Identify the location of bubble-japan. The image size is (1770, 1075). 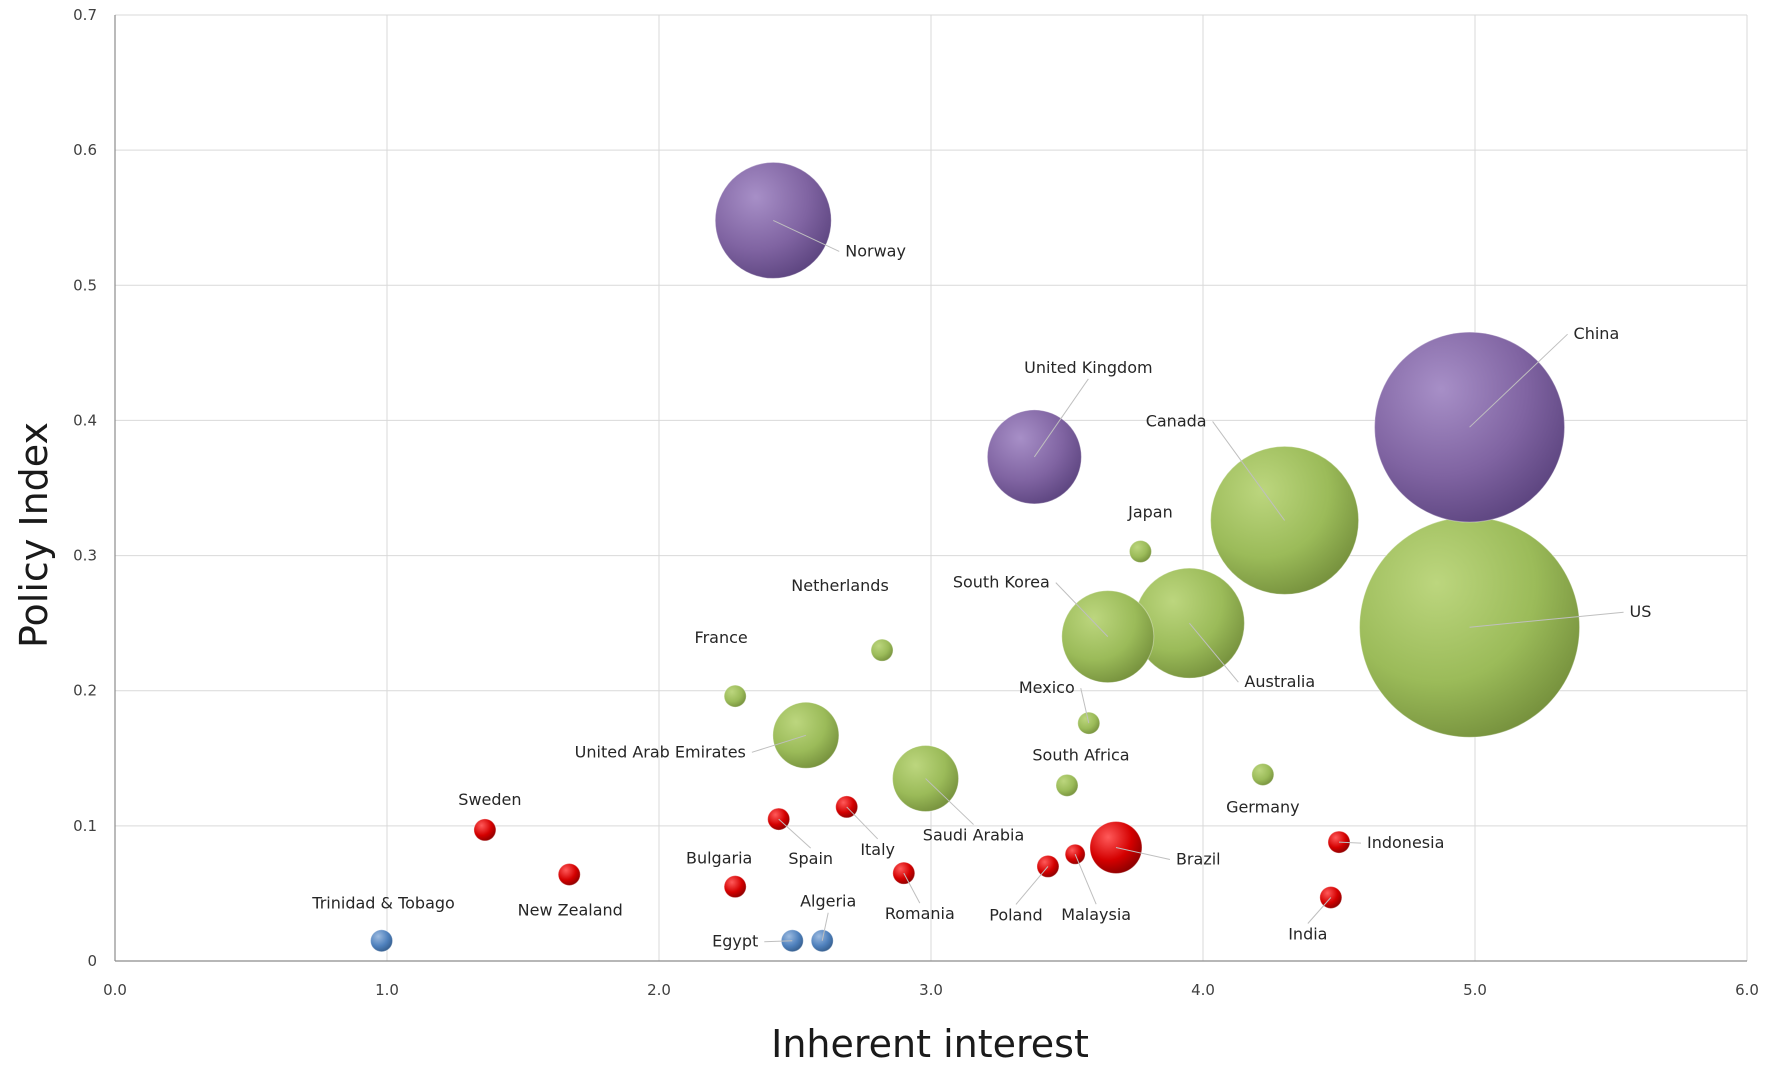
(1140, 552).